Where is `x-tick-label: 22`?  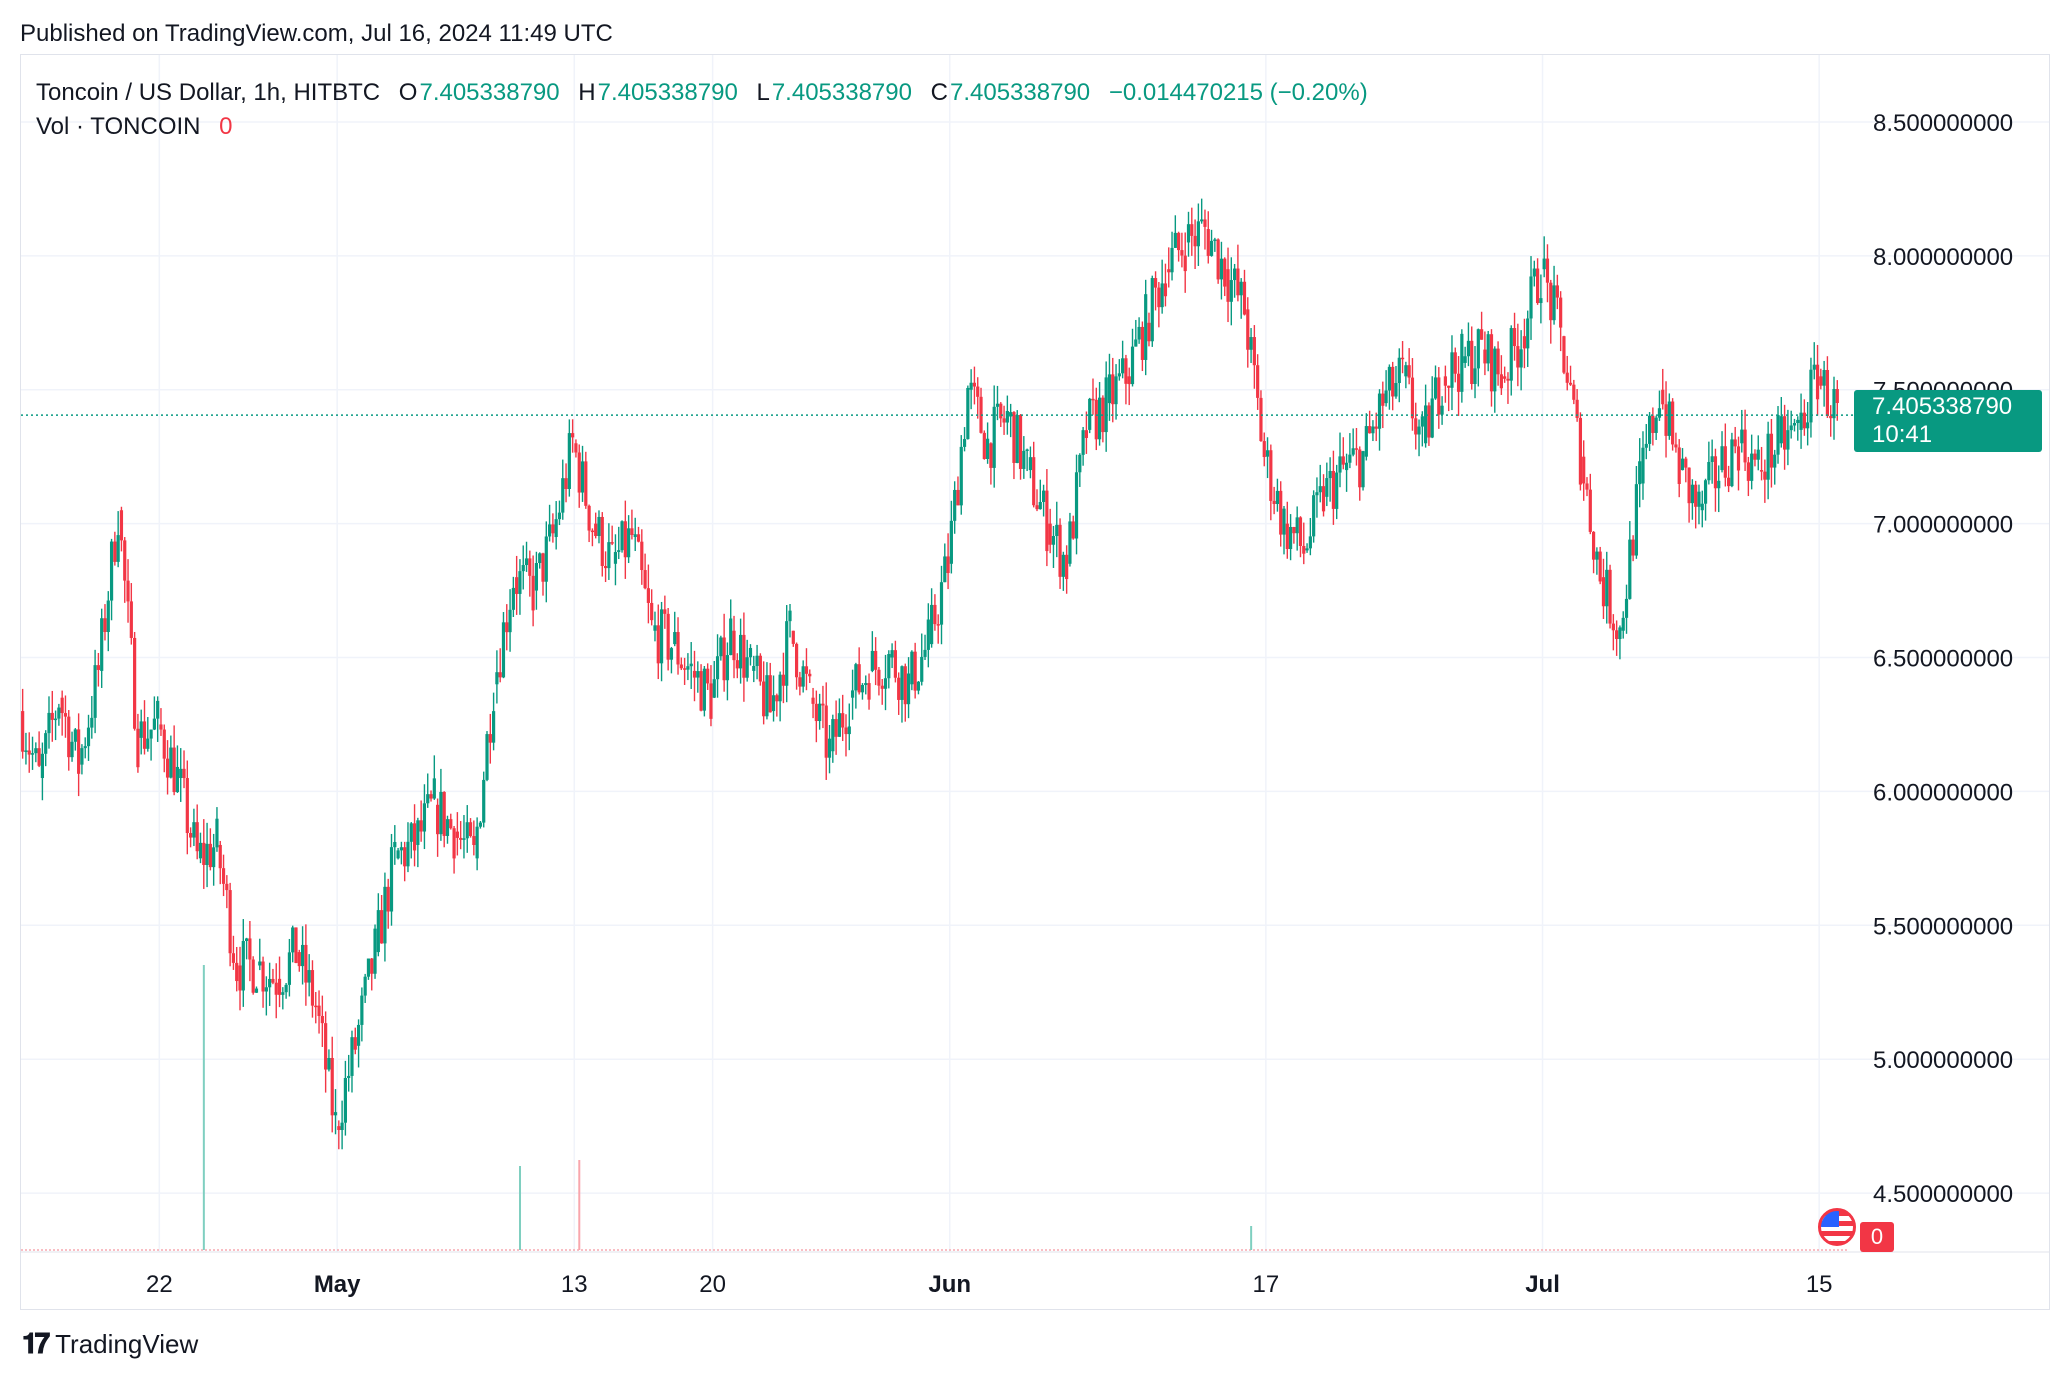
x-tick-label: 22 is located at coordinates (159, 1284).